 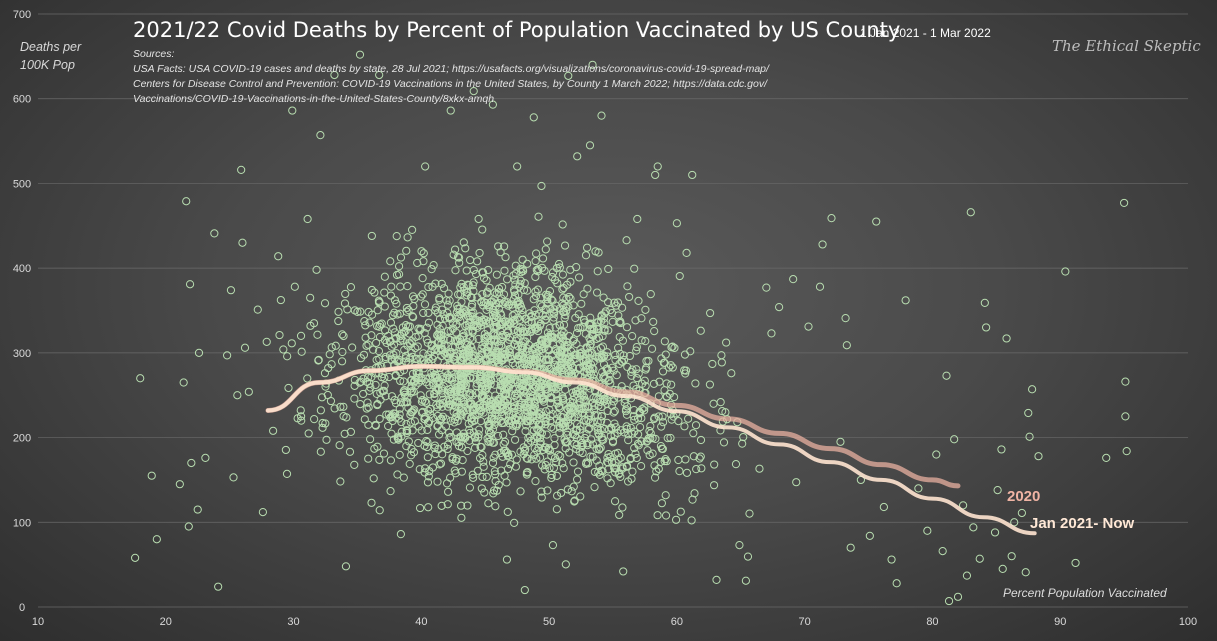 What do you see at coordinates (1024, 496) in the screenshot?
I see `trend-label-2020: 2020` at bounding box center [1024, 496].